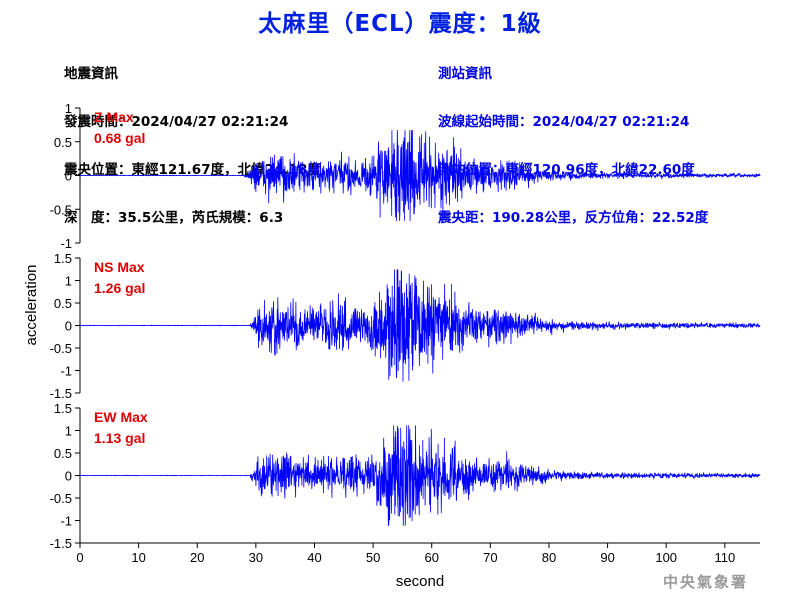 The height and width of the screenshot is (600, 800). Describe the element at coordinates (31, 305) in the screenshot. I see `y-axis-title: acceleration` at that location.